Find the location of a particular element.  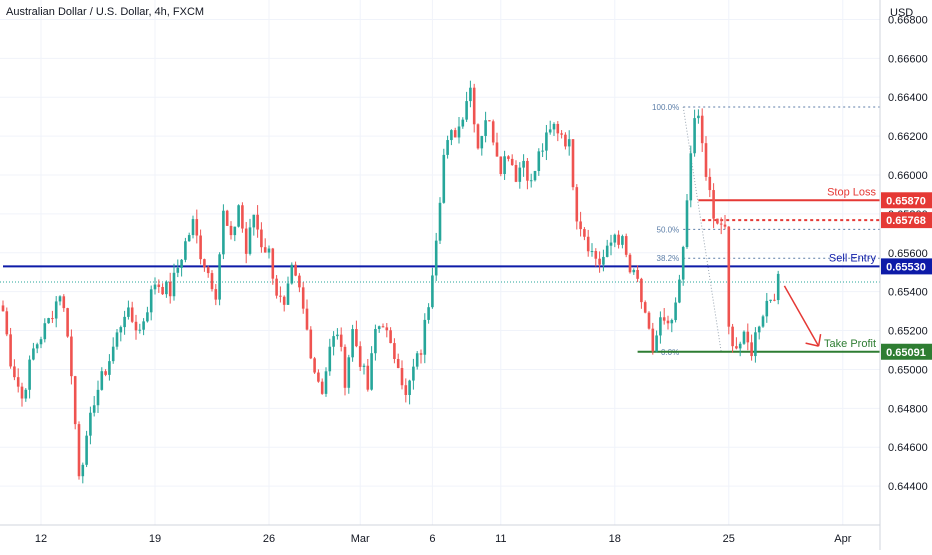

price-label-box is located at coordinates (906, 200).